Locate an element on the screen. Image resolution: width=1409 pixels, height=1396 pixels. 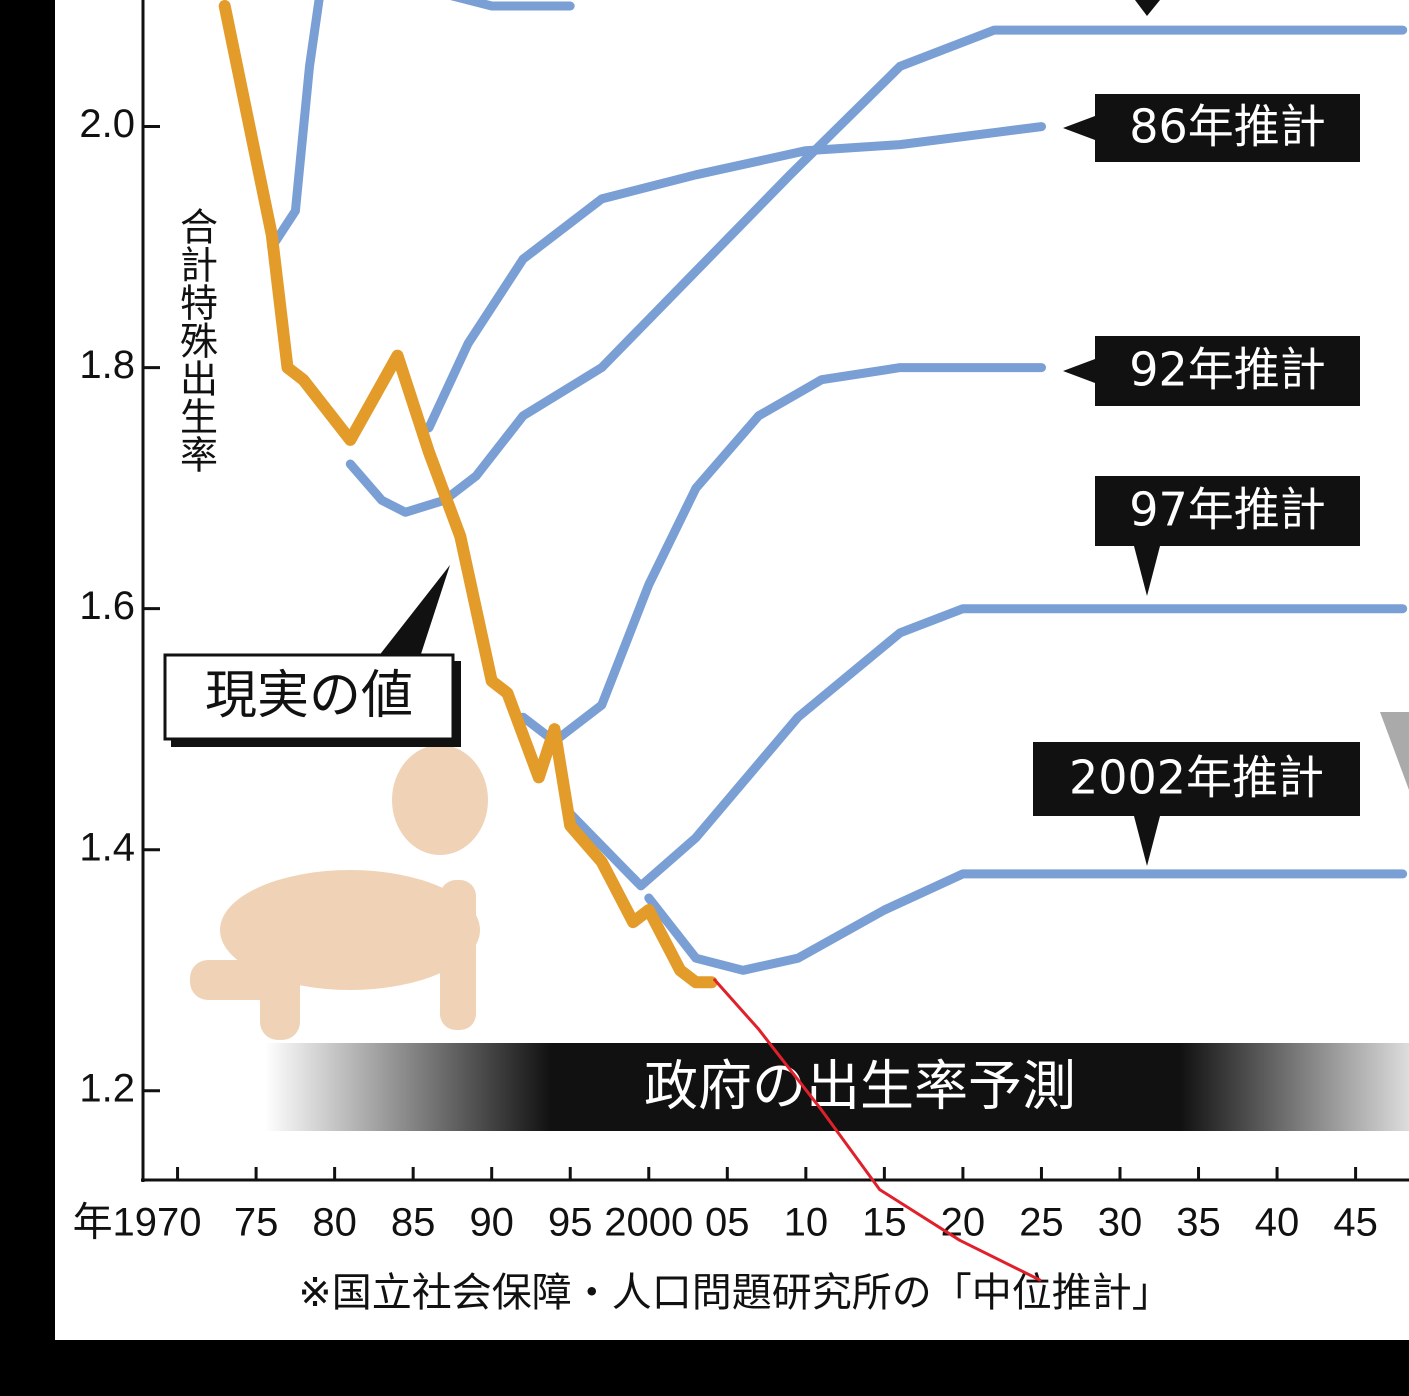
x-tick-label: 2000 is located at coordinates (648, 1223).